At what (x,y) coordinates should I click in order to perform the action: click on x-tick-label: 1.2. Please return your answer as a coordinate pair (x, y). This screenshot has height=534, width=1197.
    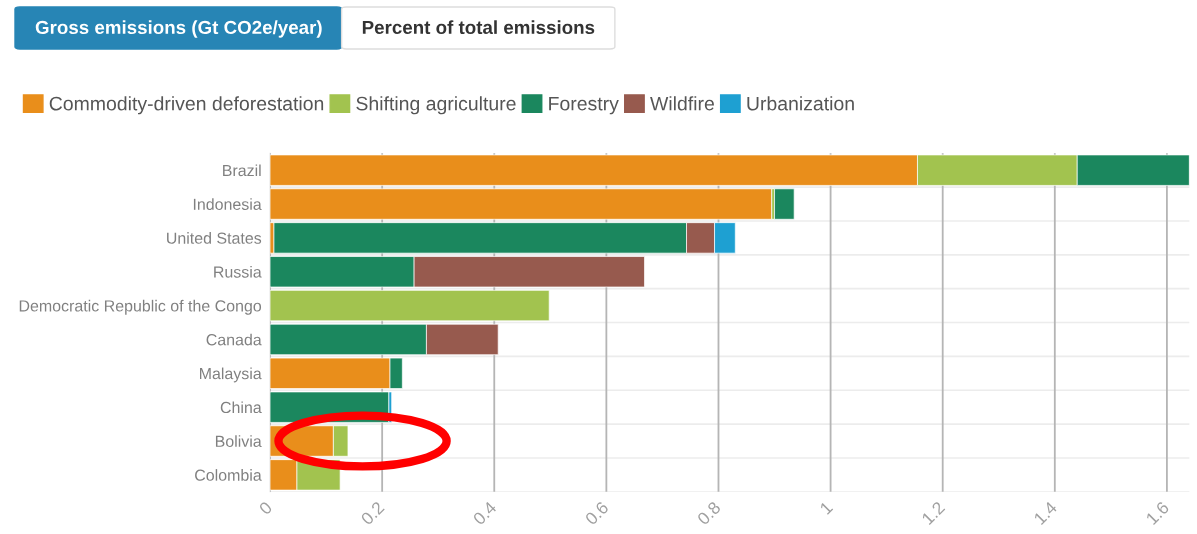
    Looking at the image, I should click on (933, 513).